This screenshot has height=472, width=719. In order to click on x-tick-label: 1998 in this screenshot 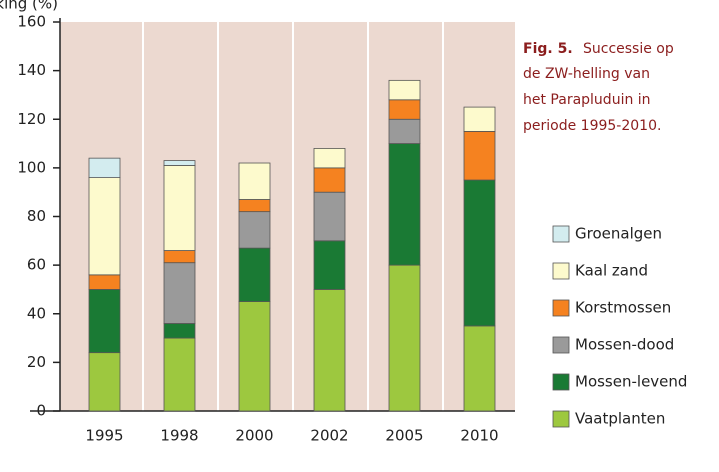, I will do `click(179, 436)`.